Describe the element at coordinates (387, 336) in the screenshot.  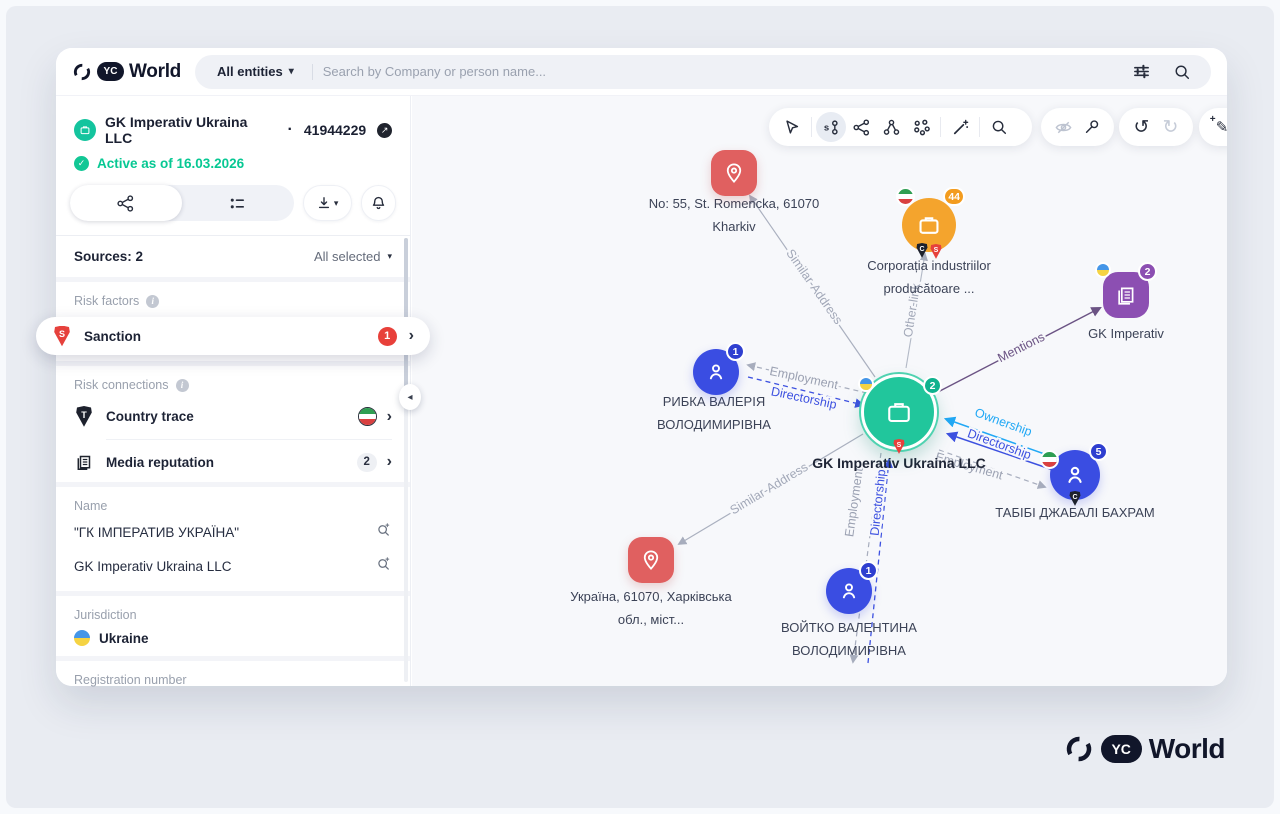
I see `sanction-count-badge: 1` at that location.